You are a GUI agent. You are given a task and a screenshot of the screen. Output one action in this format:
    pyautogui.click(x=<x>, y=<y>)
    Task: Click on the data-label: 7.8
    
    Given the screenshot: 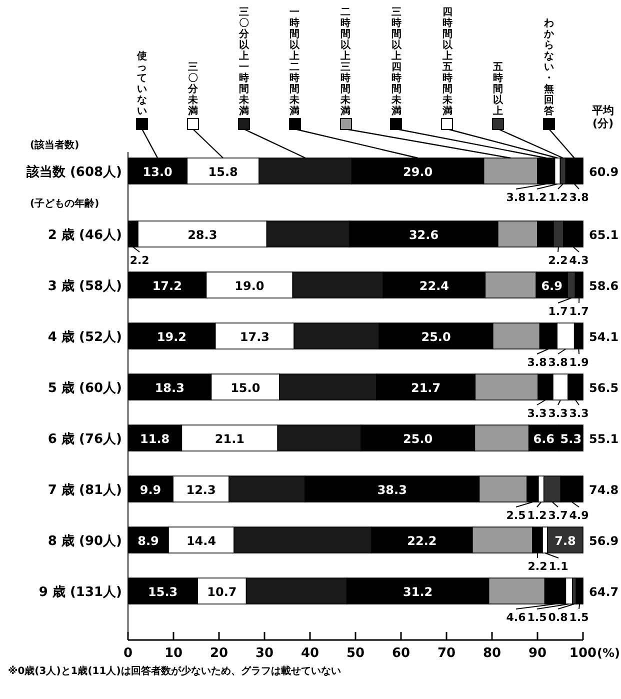 What is the action you would take?
    pyautogui.click(x=565, y=541)
    